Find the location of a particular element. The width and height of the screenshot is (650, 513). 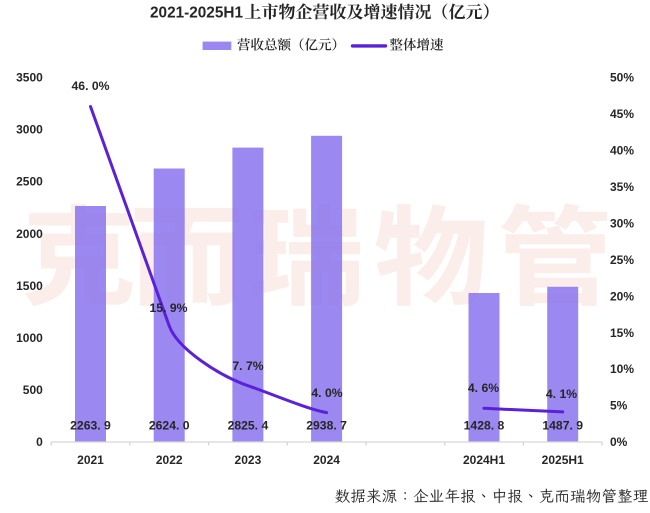

svg-text: 2500 is located at coordinates (29, 182).